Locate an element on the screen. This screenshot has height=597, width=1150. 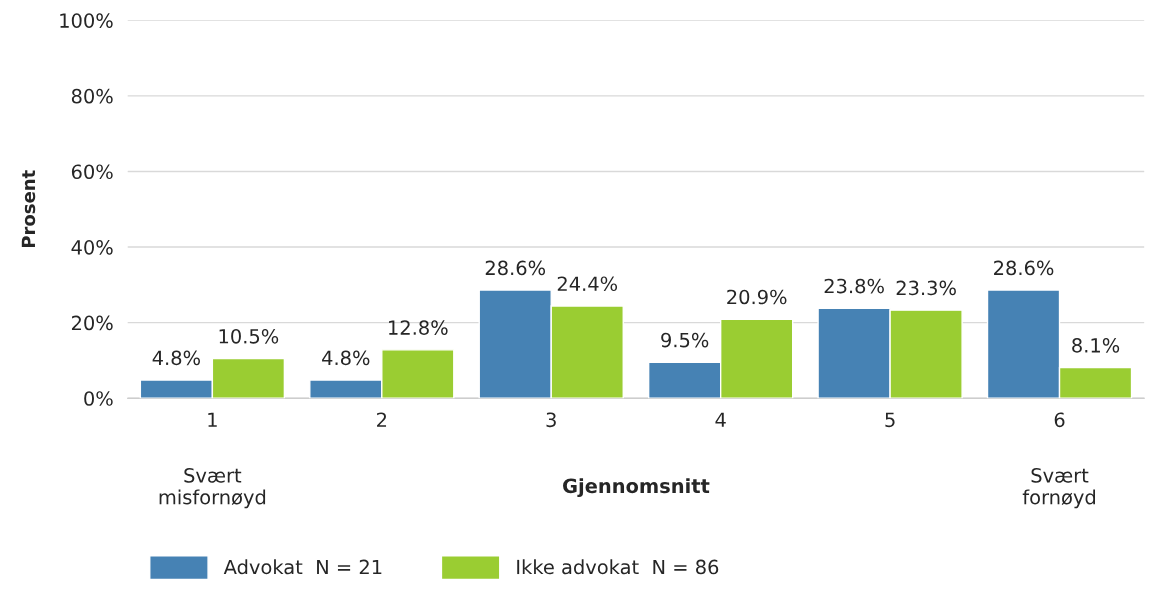
data-label: 12.8% is located at coordinates (418, 327).